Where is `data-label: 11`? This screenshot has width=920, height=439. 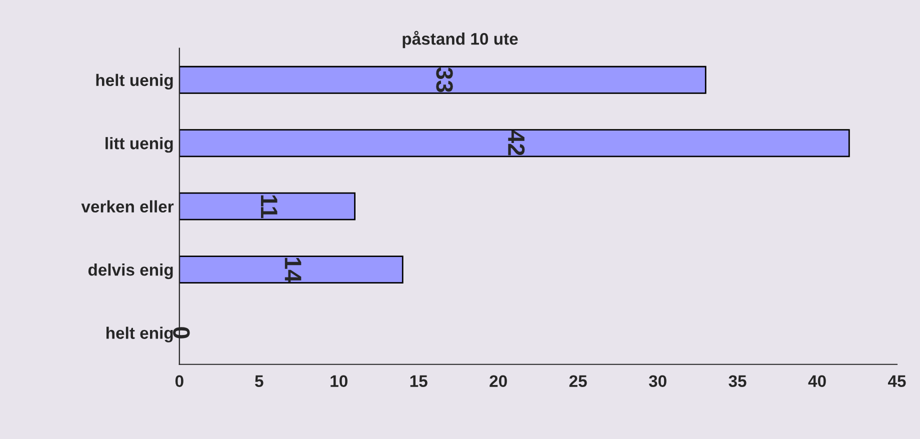
data-label: 11 is located at coordinates (269, 206).